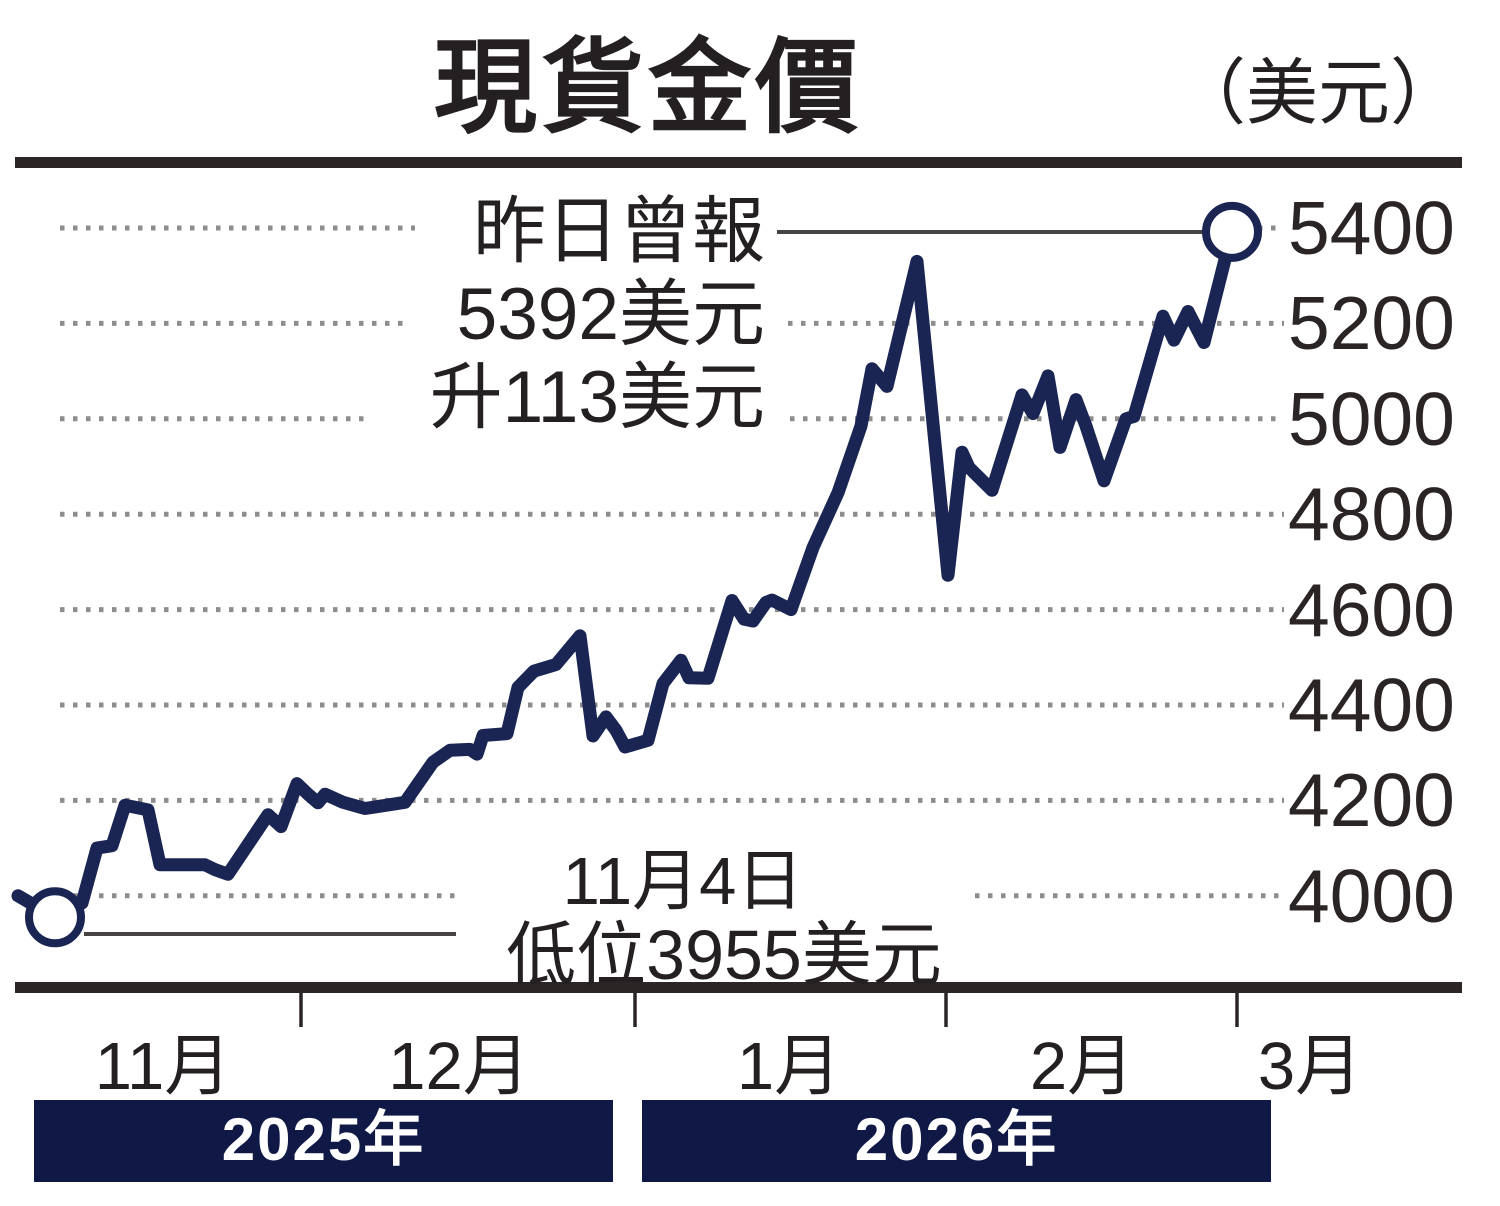 This screenshot has height=1206, width=1500. I want to click on last-price-marker, so click(1232, 231).